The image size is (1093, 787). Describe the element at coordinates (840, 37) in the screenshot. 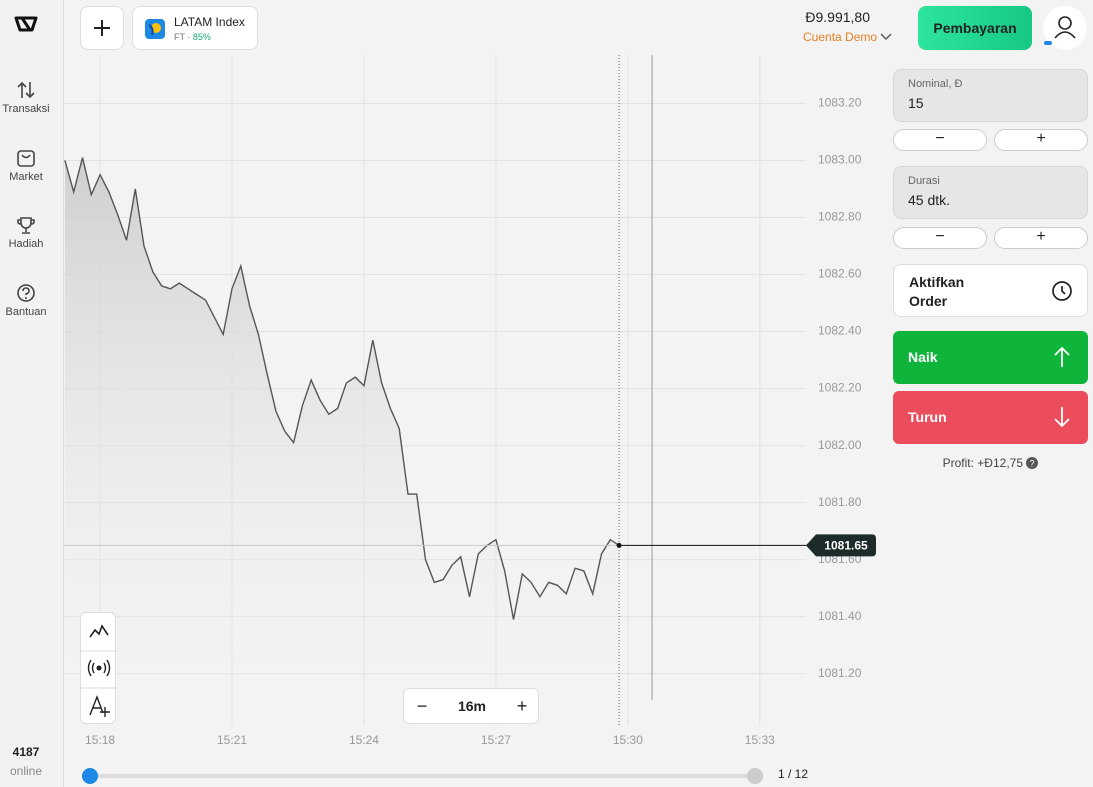

I see `account-name: Cuenta Demo` at that location.